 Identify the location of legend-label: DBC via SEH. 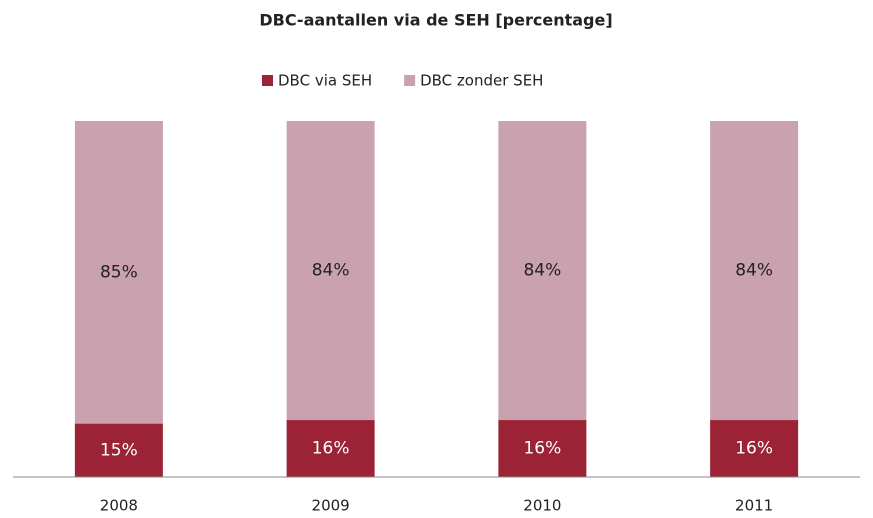
(325, 81).